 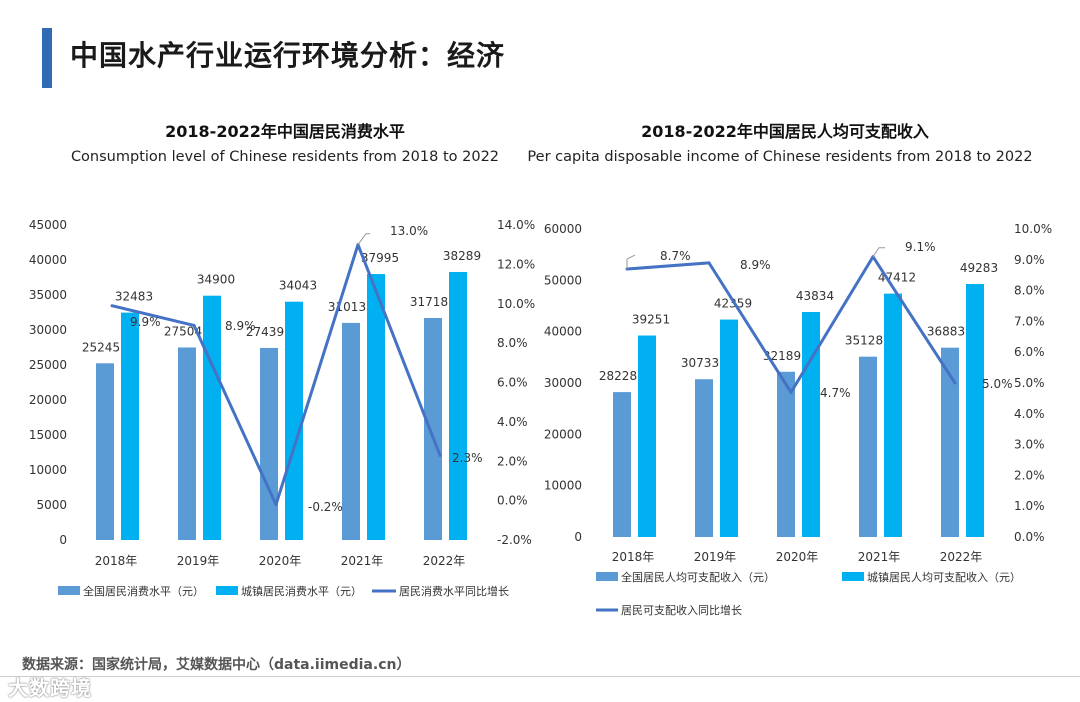 What do you see at coordinates (514, 540) in the screenshot?
I see `chart1-y2-tick-label: -2.0%` at bounding box center [514, 540].